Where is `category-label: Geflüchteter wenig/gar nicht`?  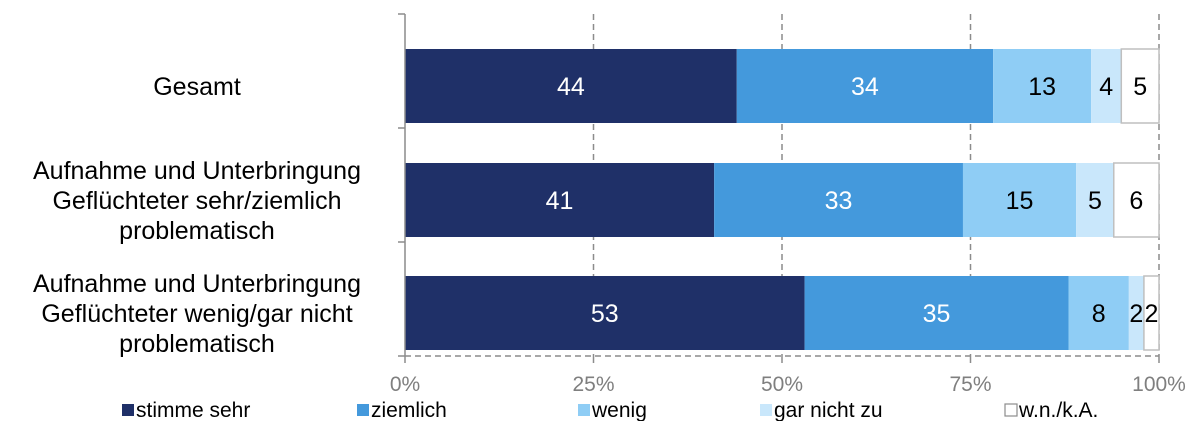 category-label: Geflüchteter wenig/gar nicht is located at coordinates (196, 314).